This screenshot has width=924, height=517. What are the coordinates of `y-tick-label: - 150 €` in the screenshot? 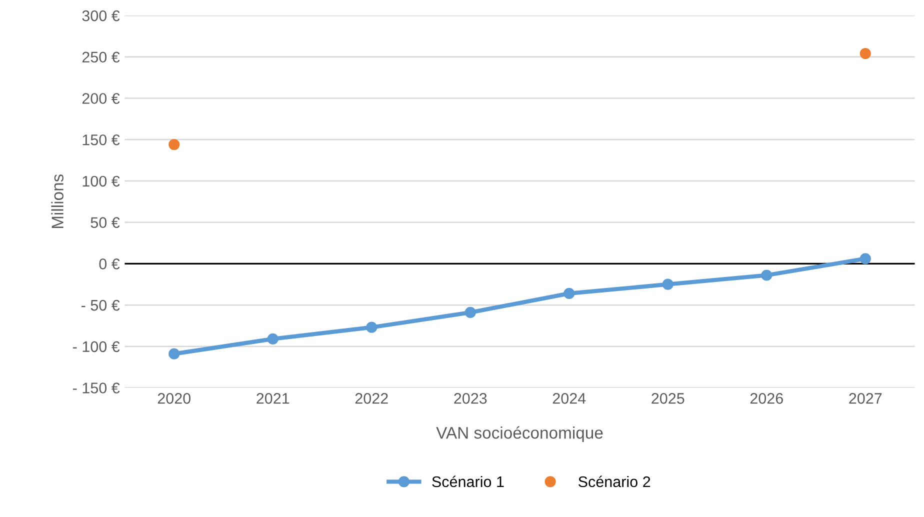 It's located at (96, 388).